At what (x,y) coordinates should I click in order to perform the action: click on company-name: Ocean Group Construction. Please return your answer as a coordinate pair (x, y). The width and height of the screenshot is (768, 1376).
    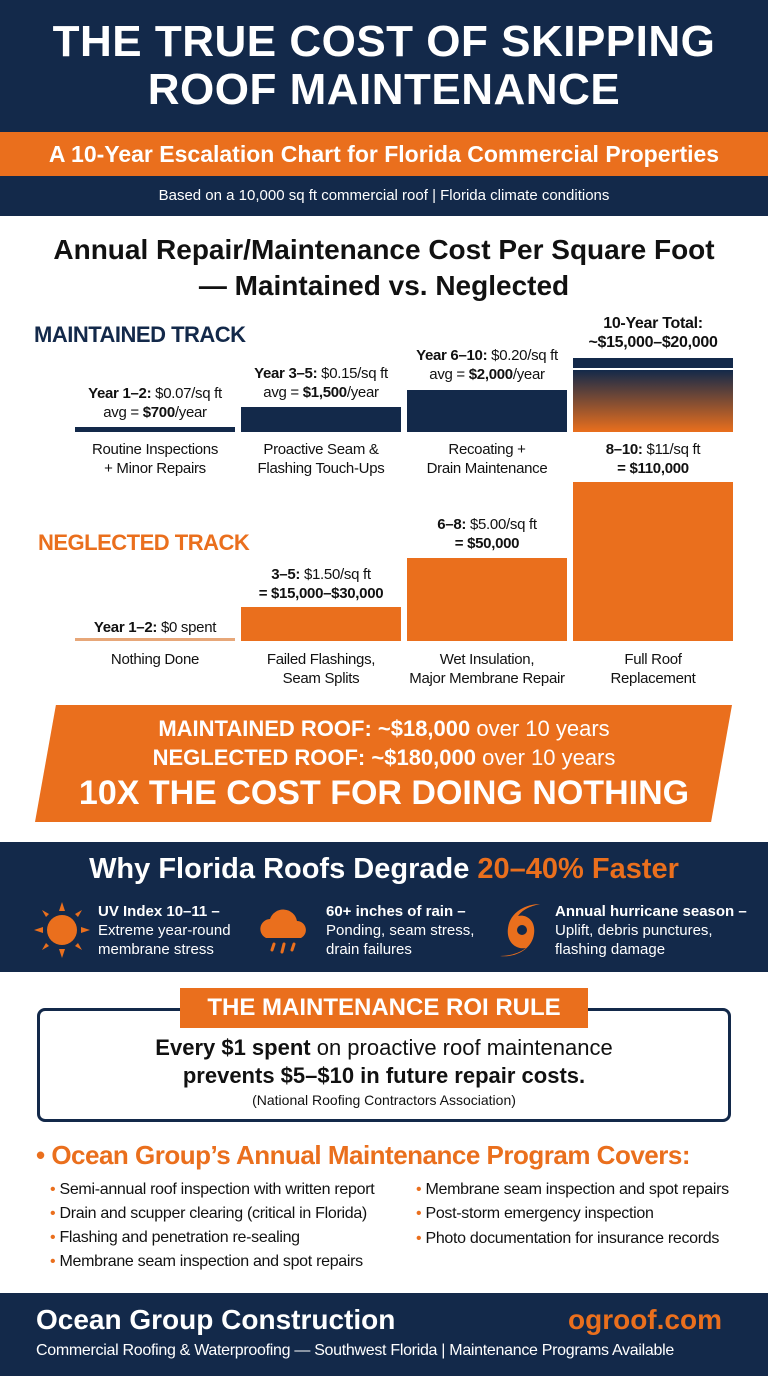
    Looking at the image, I should click on (216, 1319).